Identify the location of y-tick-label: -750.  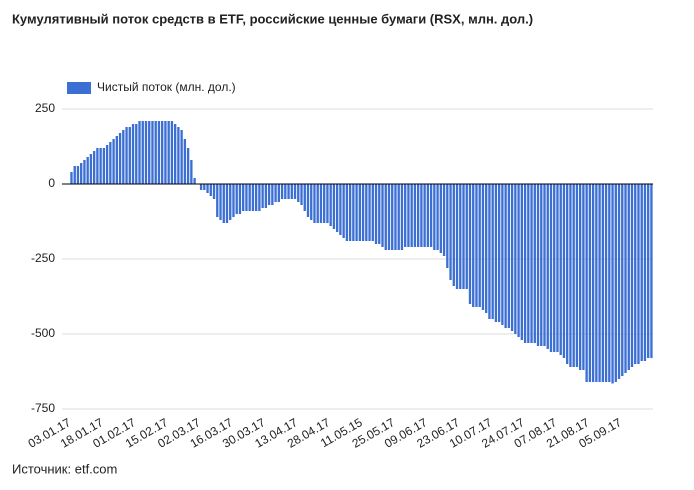
(43, 408).